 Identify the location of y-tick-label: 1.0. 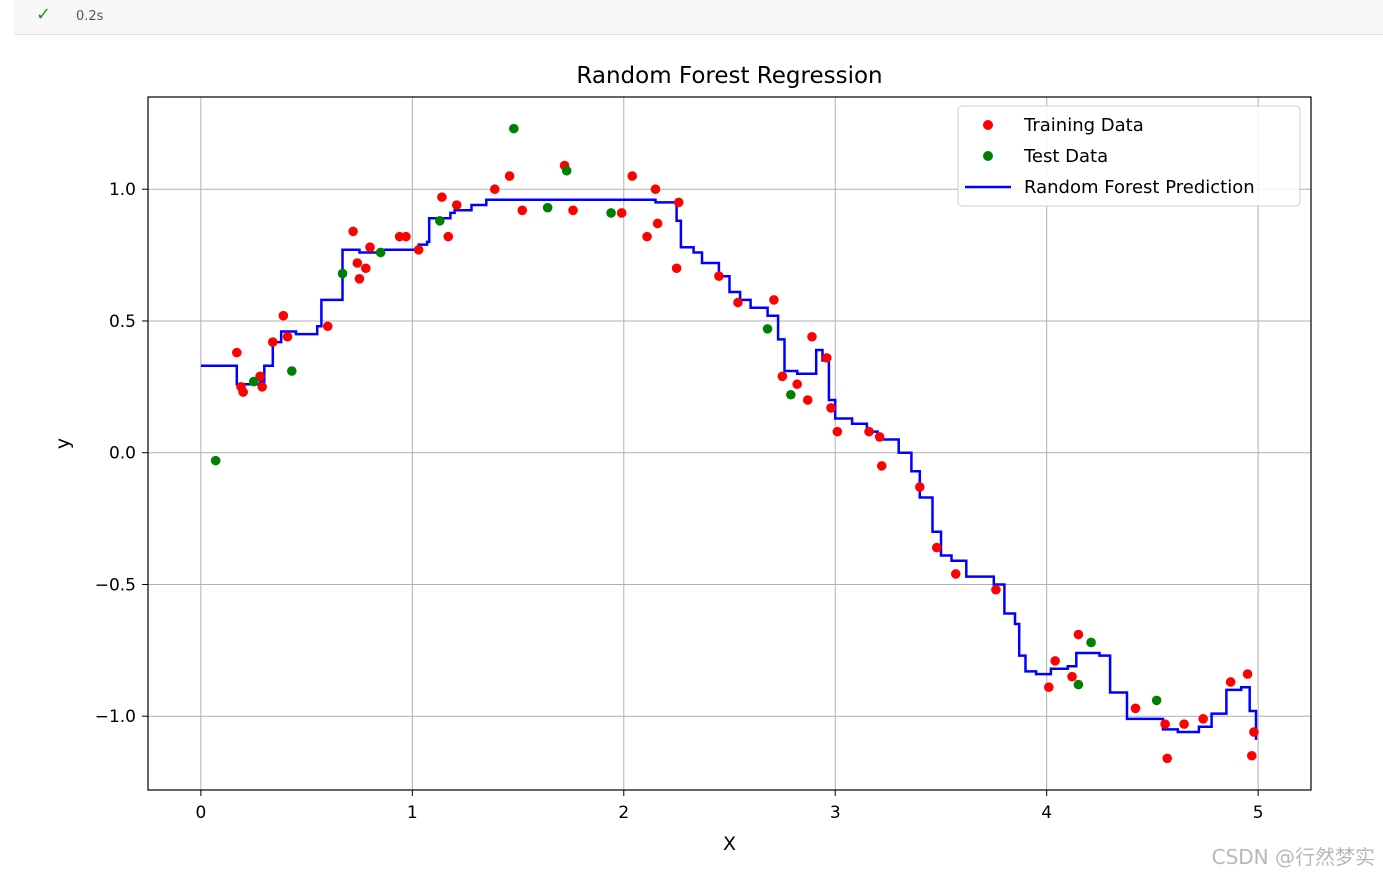
(122, 190).